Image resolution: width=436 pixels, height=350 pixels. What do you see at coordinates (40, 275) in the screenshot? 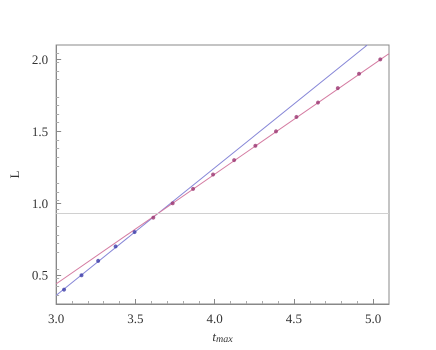
I see `y-tick-label: 0.5` at bounding box center [40, 275].